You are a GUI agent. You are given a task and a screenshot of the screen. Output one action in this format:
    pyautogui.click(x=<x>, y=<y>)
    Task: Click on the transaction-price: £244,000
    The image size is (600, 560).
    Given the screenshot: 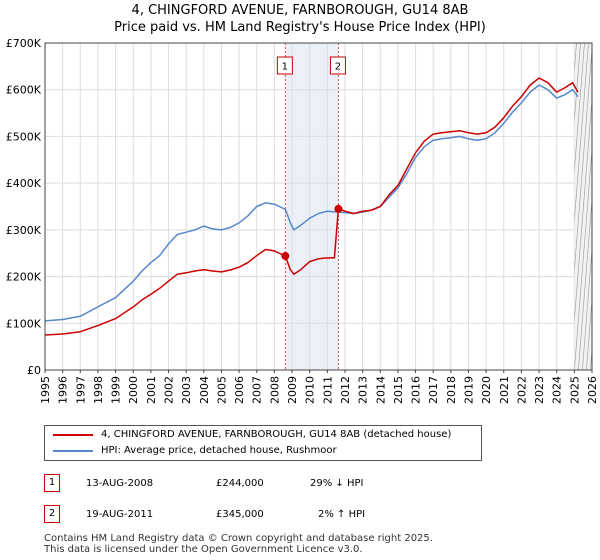 What is the action you would take?
    pyautogui.click(x=240, y=483)
    